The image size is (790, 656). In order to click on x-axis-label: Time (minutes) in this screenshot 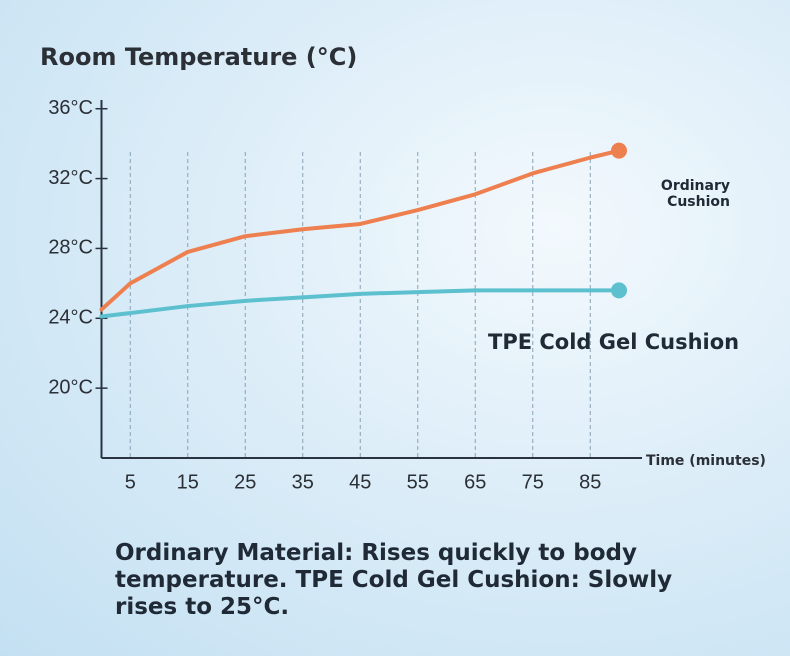, I will do `click(706, 461)`.